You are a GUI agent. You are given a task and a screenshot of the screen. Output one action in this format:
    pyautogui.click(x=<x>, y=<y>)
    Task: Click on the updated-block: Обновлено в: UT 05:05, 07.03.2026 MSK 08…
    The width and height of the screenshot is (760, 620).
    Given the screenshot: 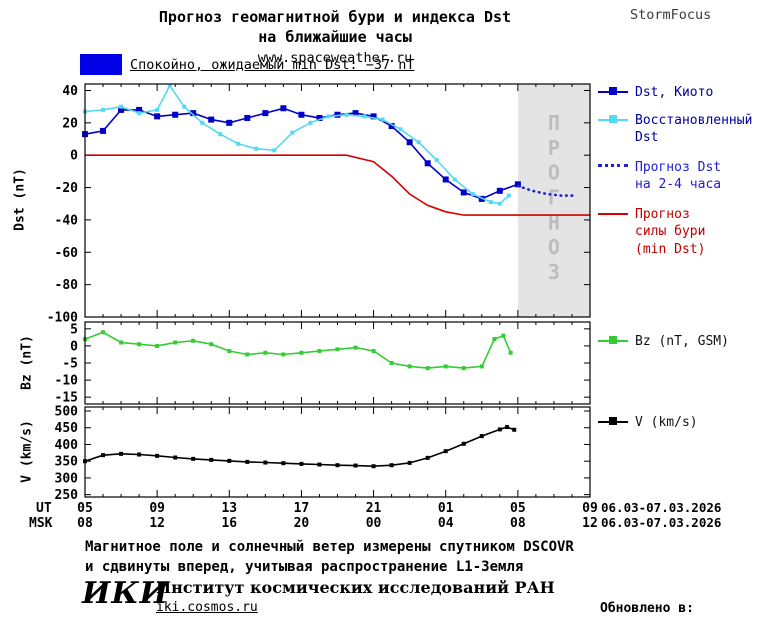 What is the action you would take?
    pyautogui.click(x=679, y=593)
    